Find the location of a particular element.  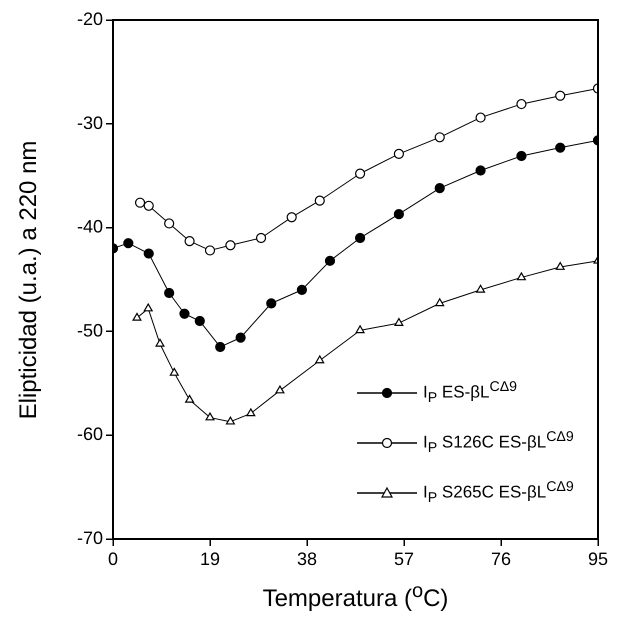

x-tick-label: 0 is located at coordinates (113, 558).